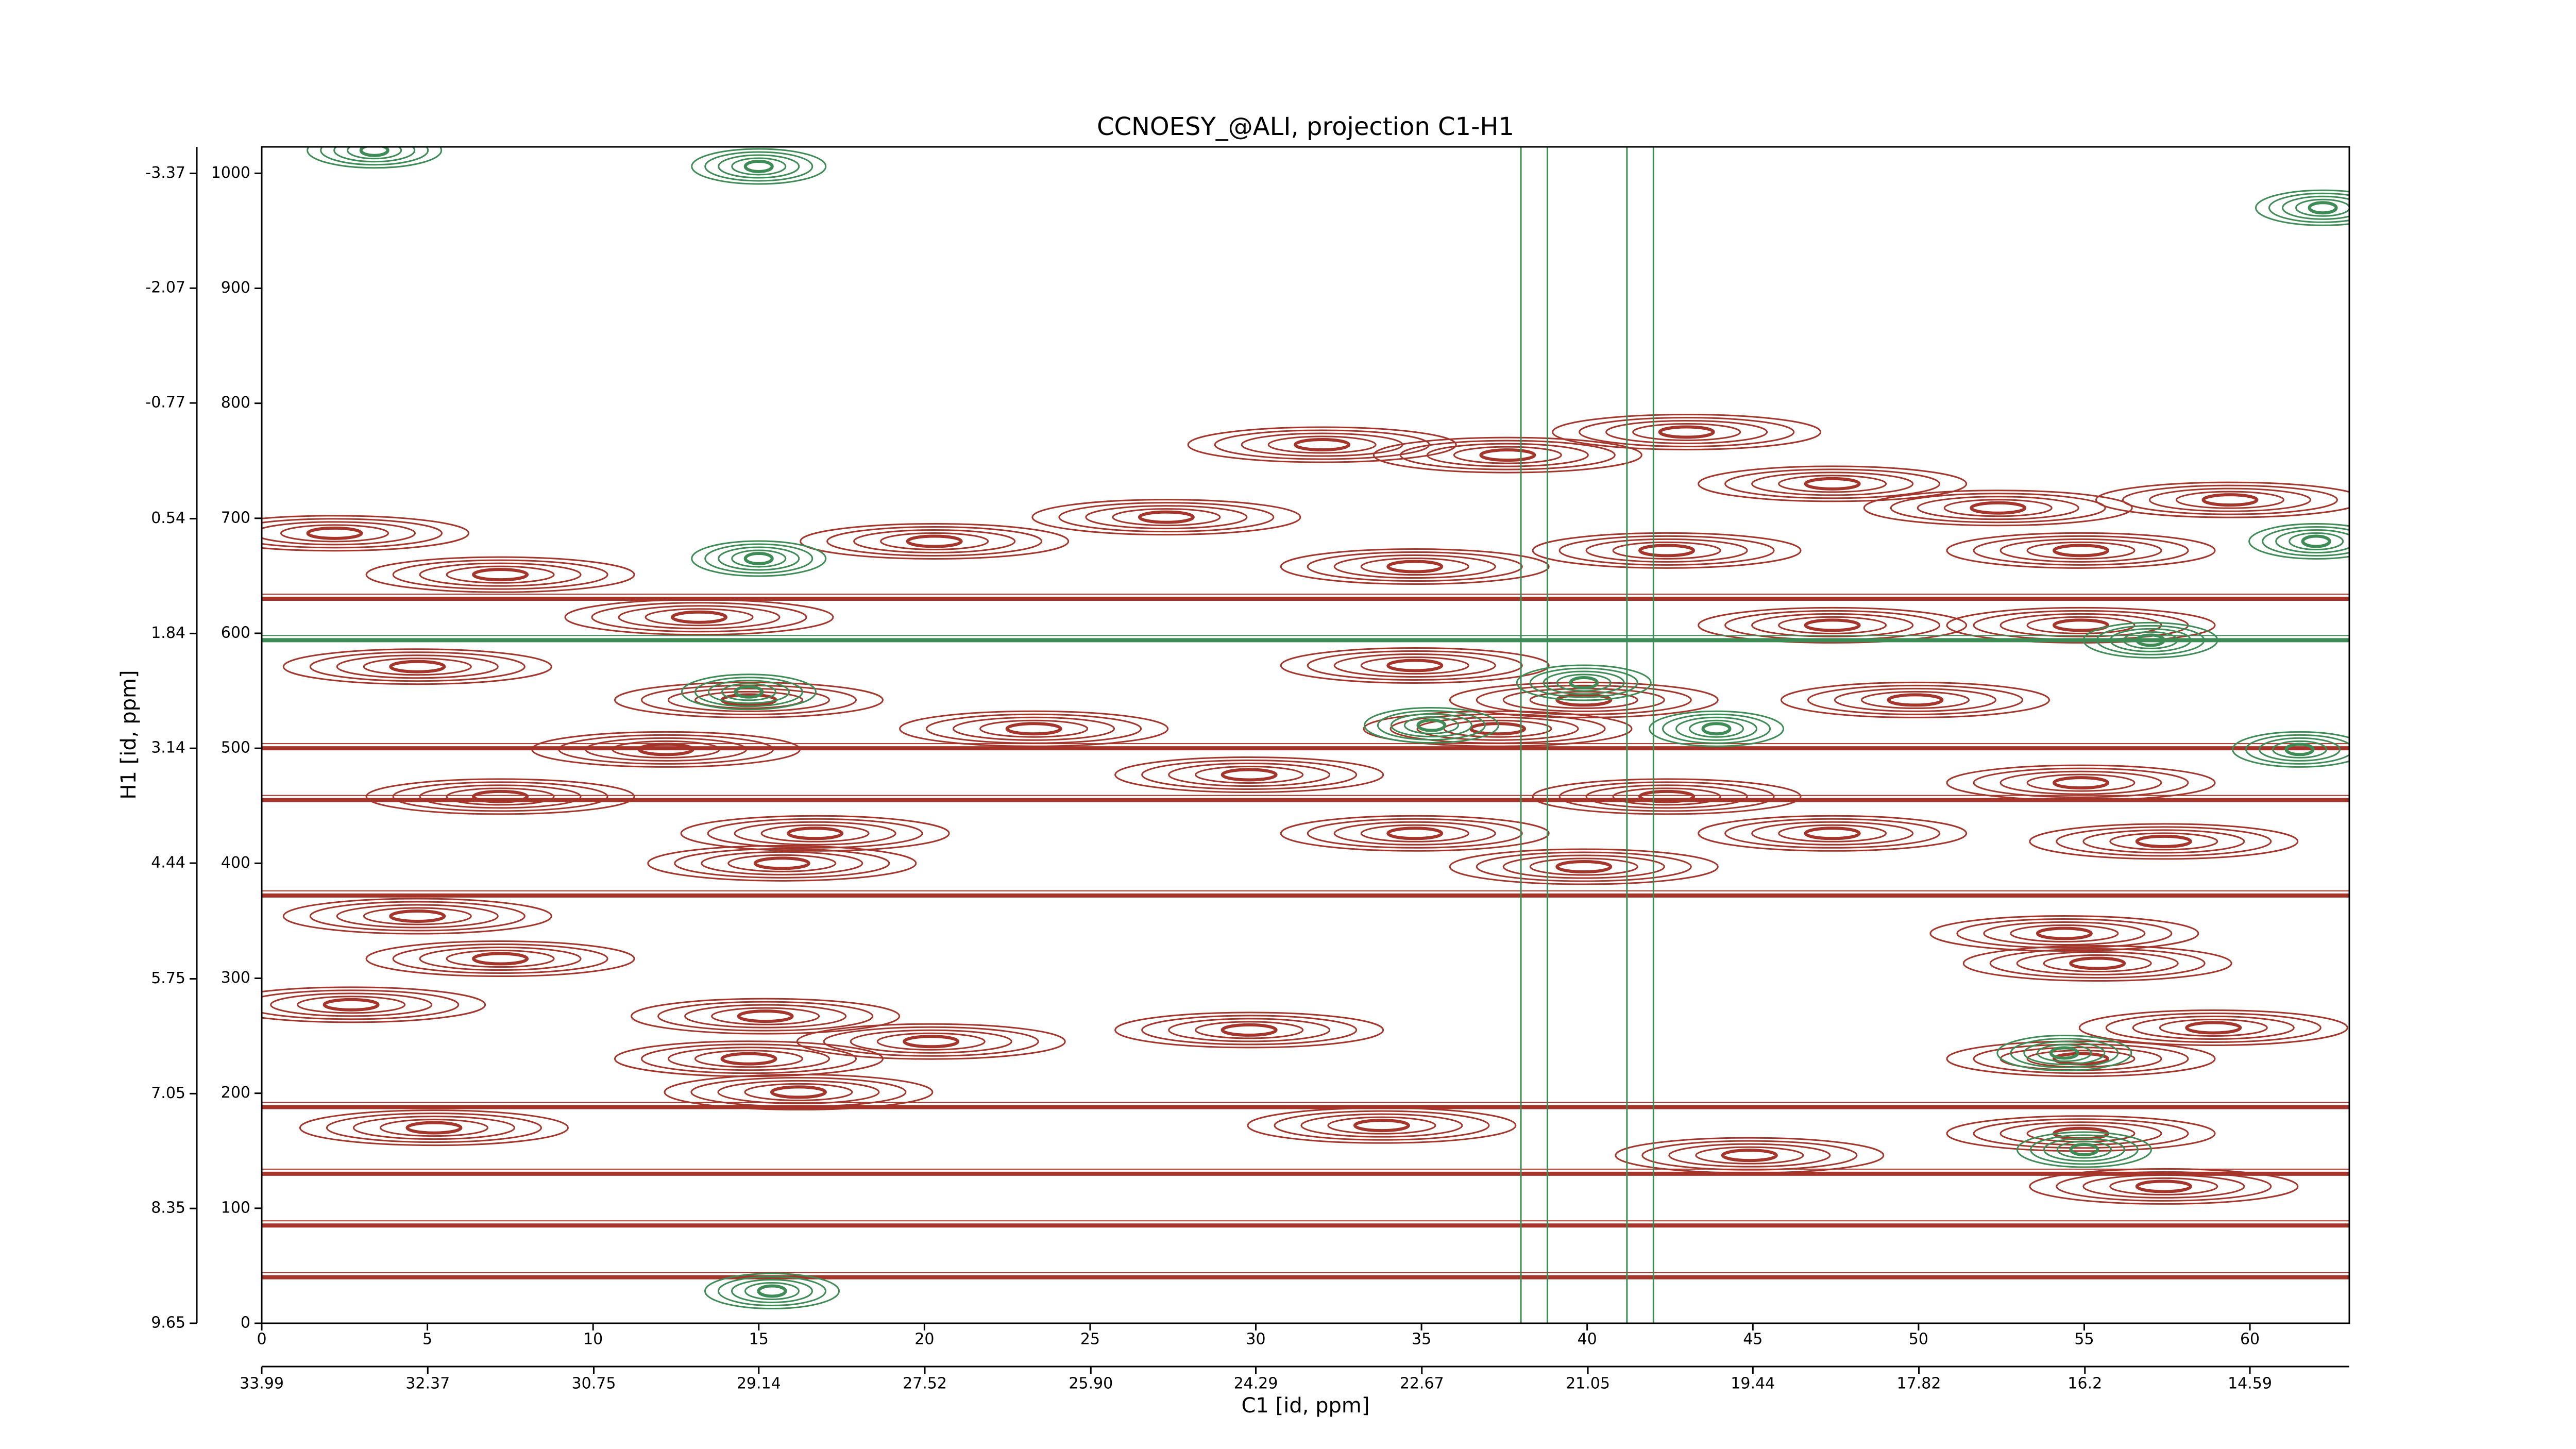  Describe the element at coordinates (165, 288) in the screenshot. I see `y2-tick-label: -2.07` at that location.